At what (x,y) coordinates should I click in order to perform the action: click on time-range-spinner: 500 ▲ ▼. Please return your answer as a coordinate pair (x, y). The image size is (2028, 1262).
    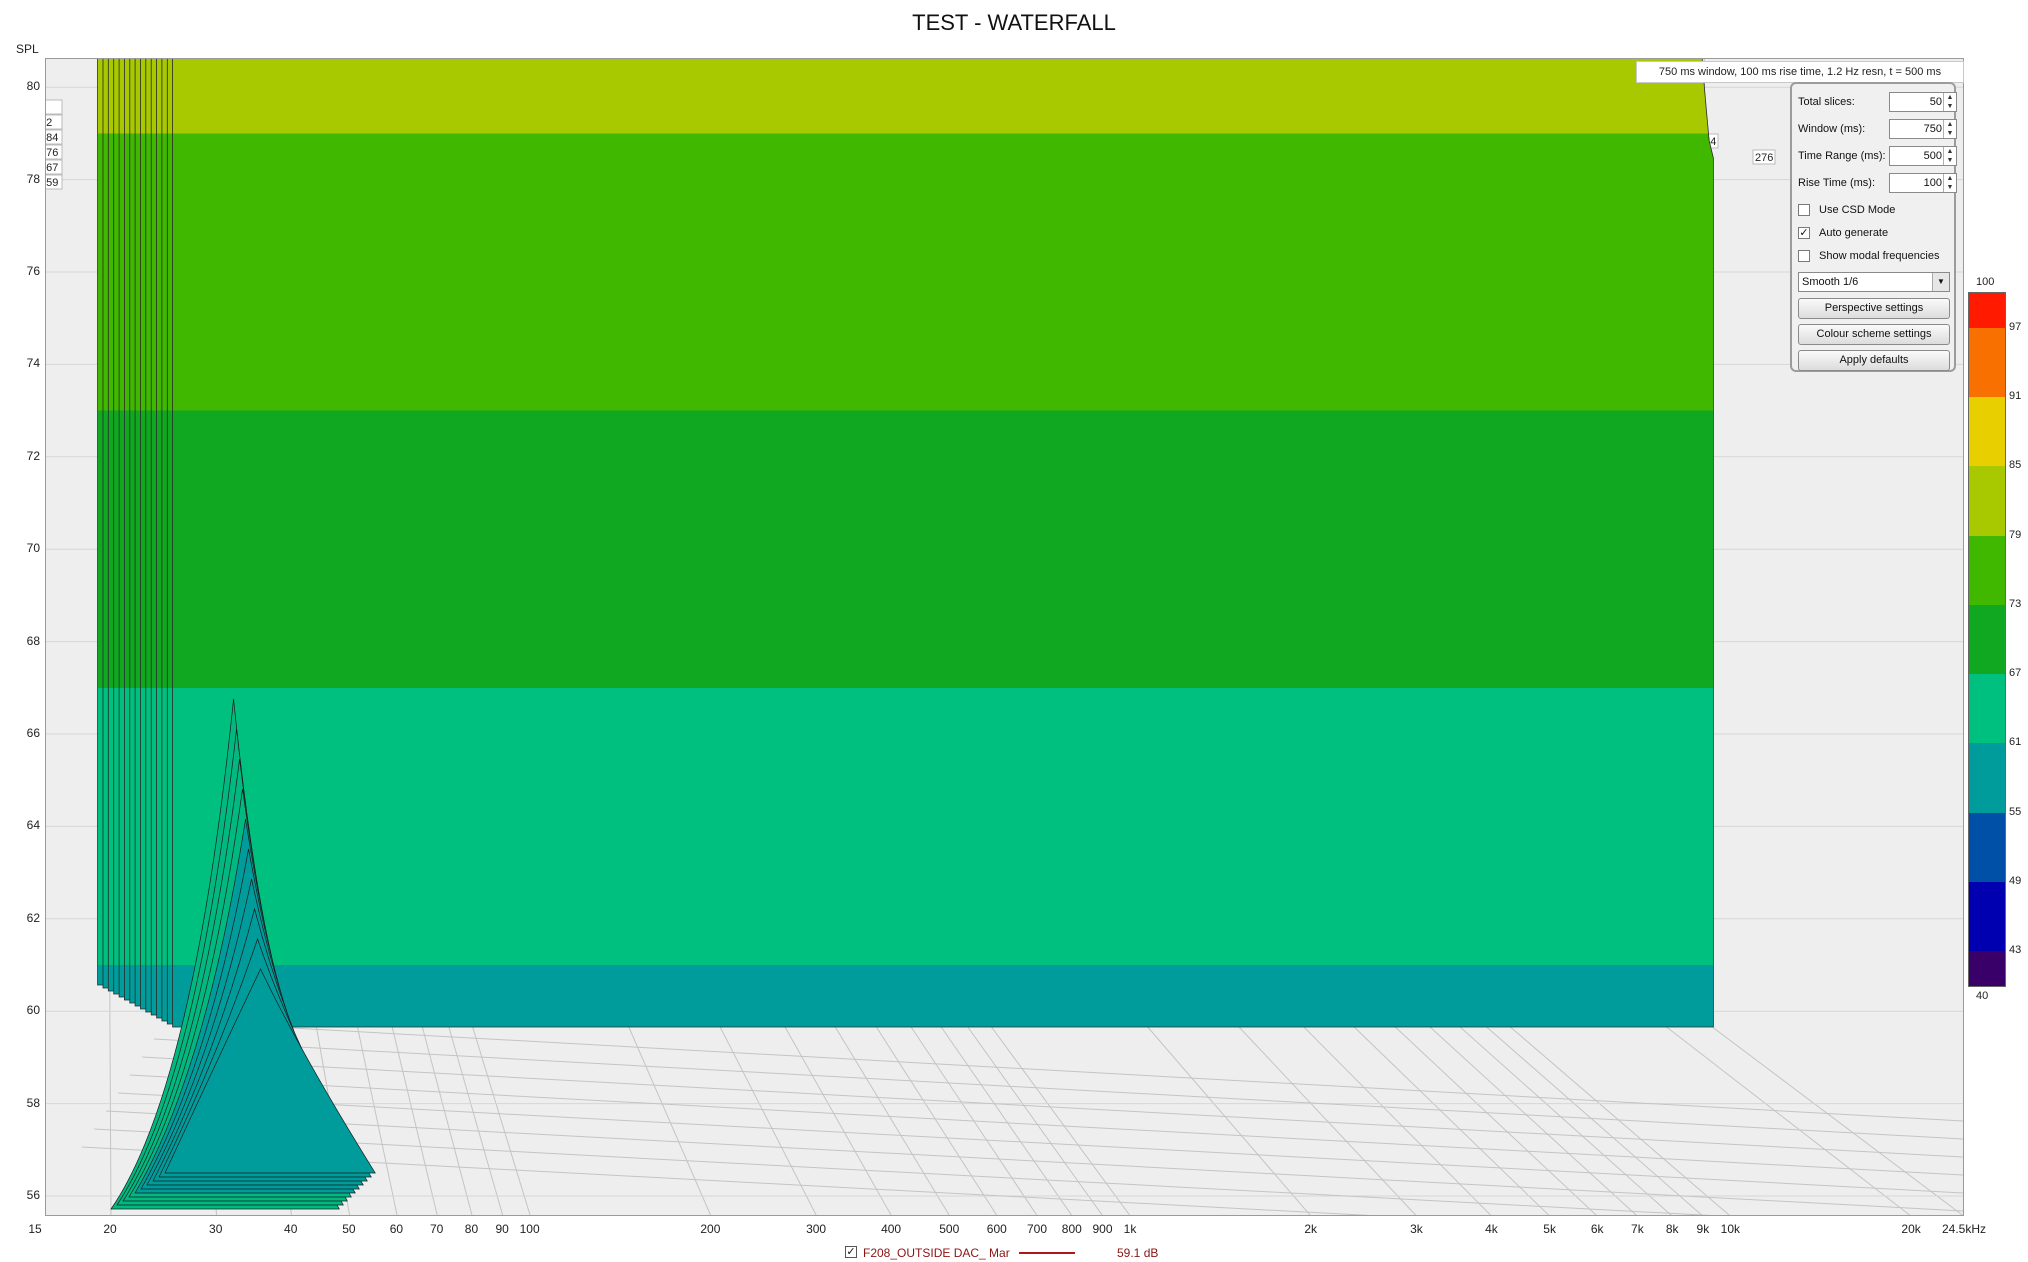
    Looking at the image, I should click on (1923, 156).